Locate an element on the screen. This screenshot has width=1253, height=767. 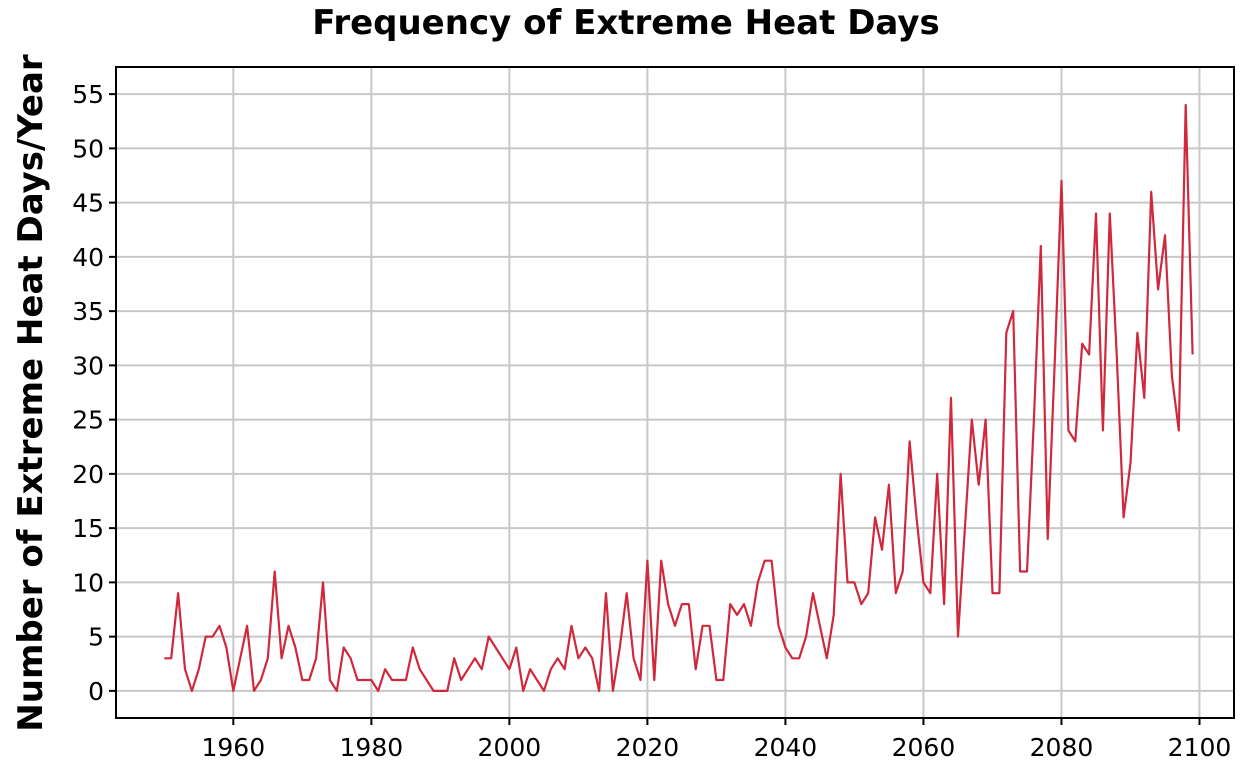
y-tick-label: 15 is located at coordinates (88, 528).